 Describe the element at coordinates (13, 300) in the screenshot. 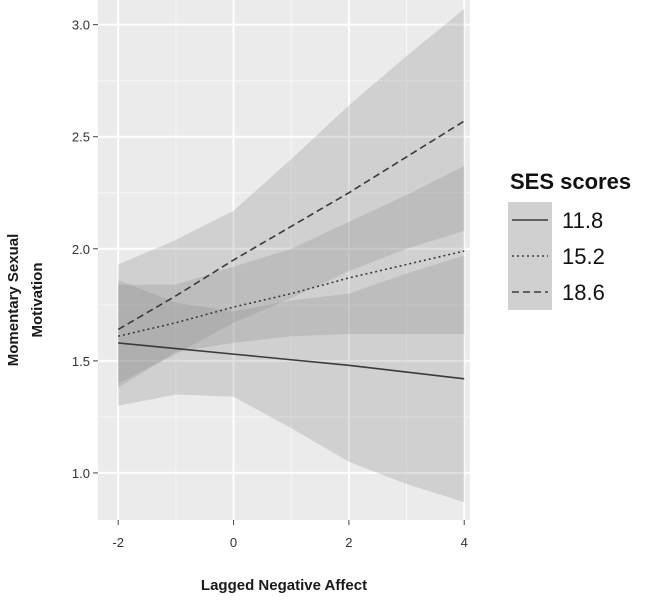

I see `y-axis-title-line-1: Momentary Sexual` at that location.